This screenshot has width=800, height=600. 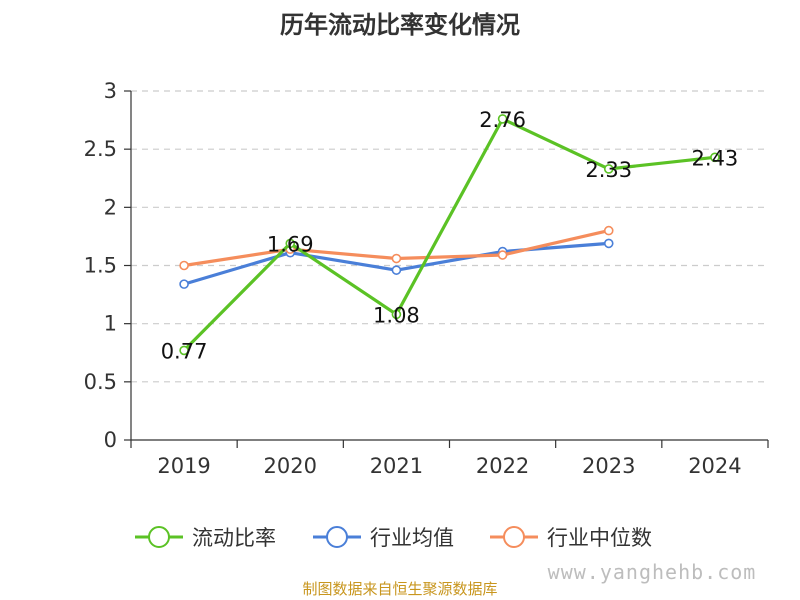 What do you see at coordinates (110, 91) in the screenshot?
I see `y-tick-label: 3` at bounding box center [110, 91].